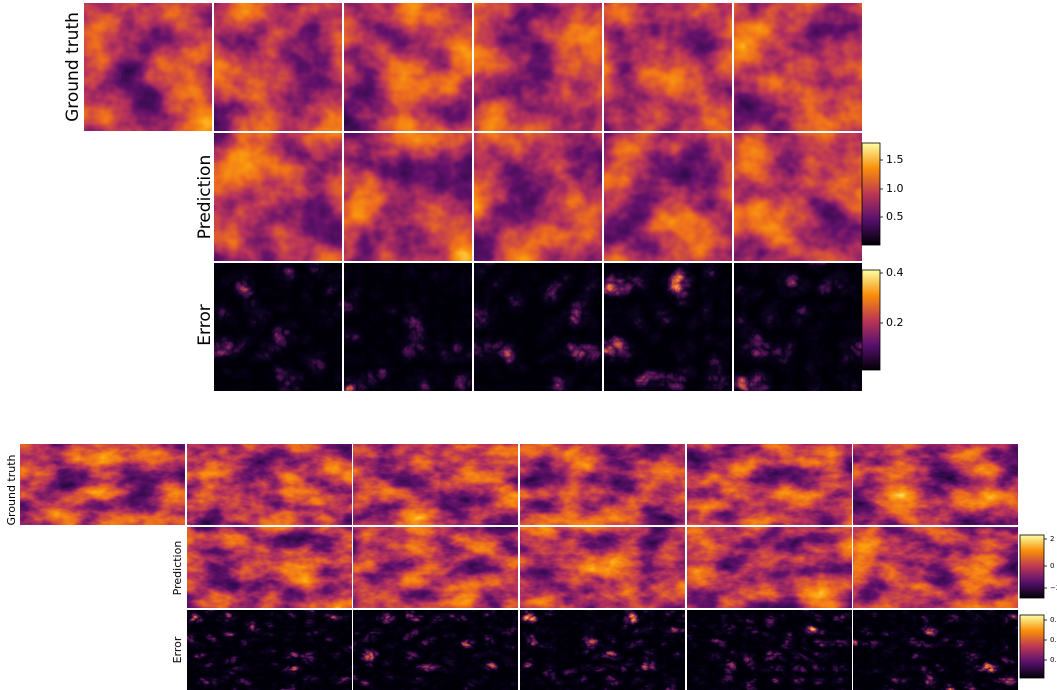 The height and width of the screenshot is (690, 1057). I want to click on colorbar-tick-label: −2, so click(1053, 588).